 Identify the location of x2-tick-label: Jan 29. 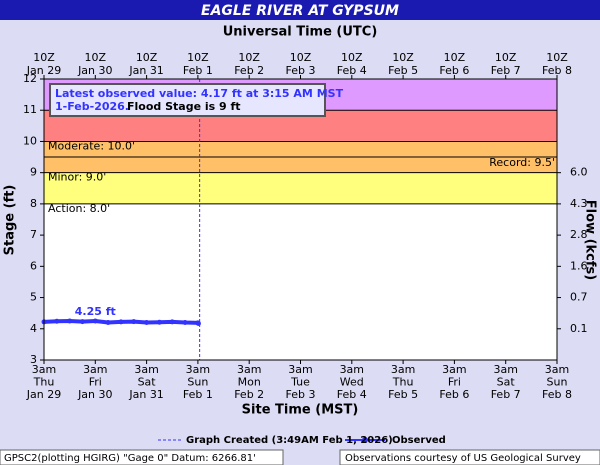
(43, 70).